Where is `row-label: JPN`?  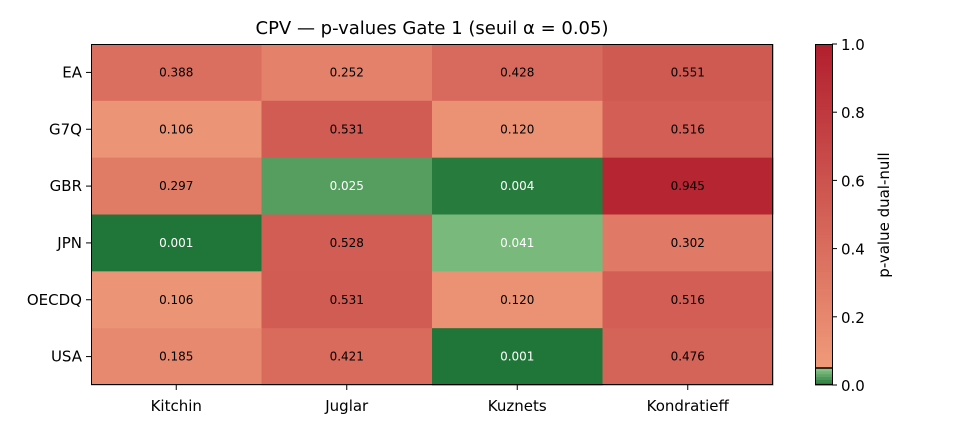 row-label: JPN is located at coordinates (69, 243).